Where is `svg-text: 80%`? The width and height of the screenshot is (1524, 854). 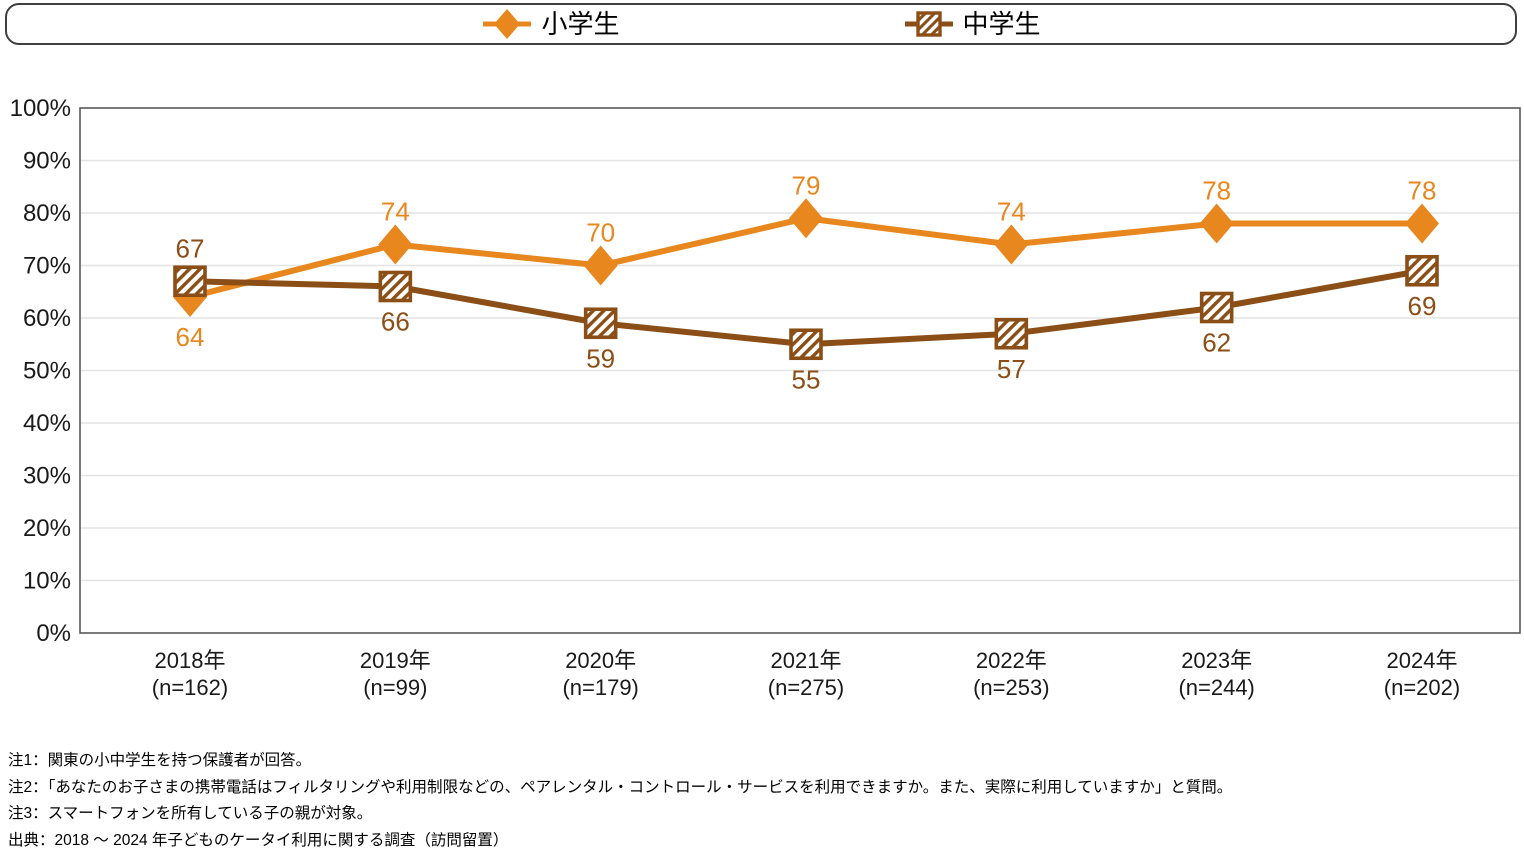
svg-text: 80% is located at coordinates (47, 213).